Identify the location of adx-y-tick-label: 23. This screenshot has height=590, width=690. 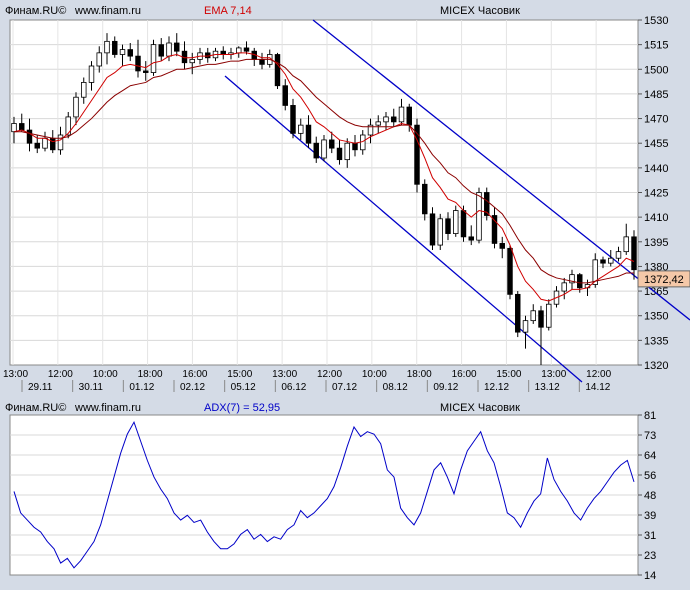
(650, 556).